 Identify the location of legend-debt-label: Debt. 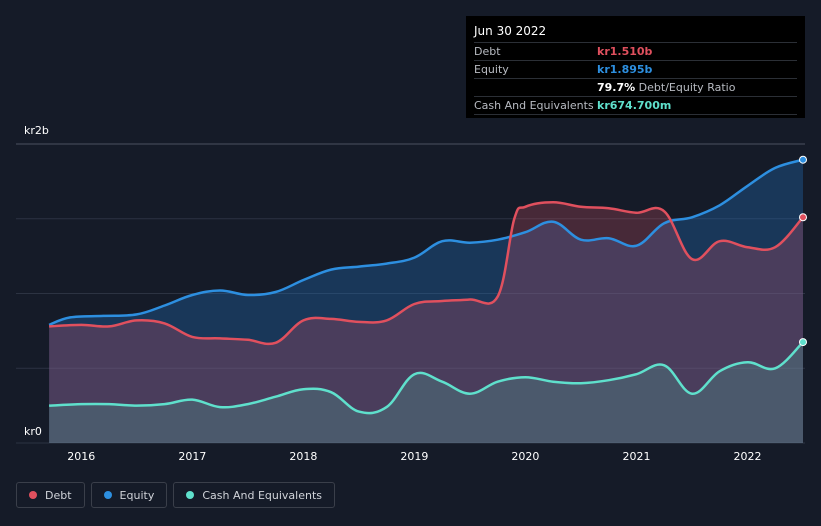
(58, 495).